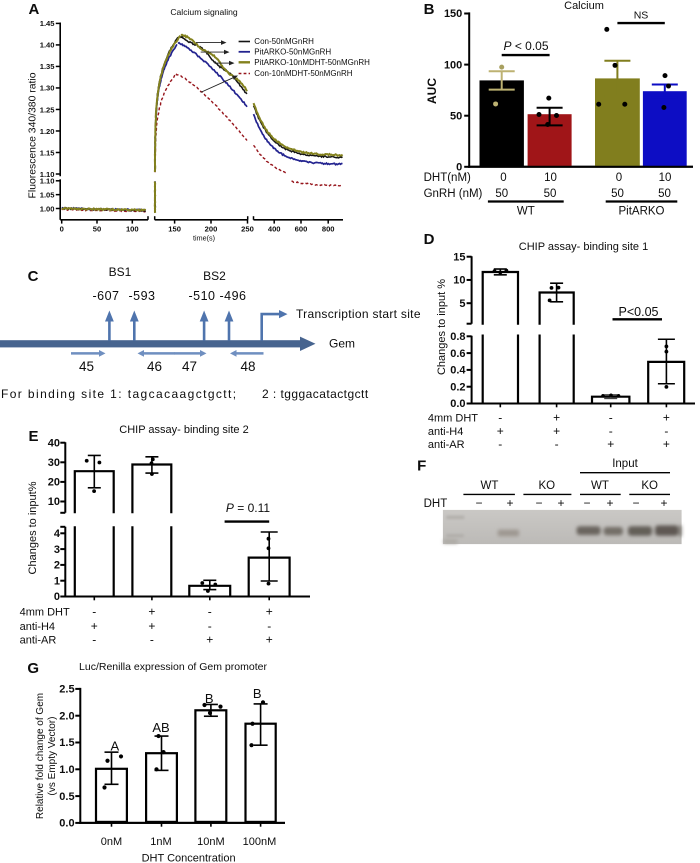 This screenshot has width=700, height=863. Describe the element at coordinates (120, 272) in the screenshot. I see `svg-text: BS1` at that location.